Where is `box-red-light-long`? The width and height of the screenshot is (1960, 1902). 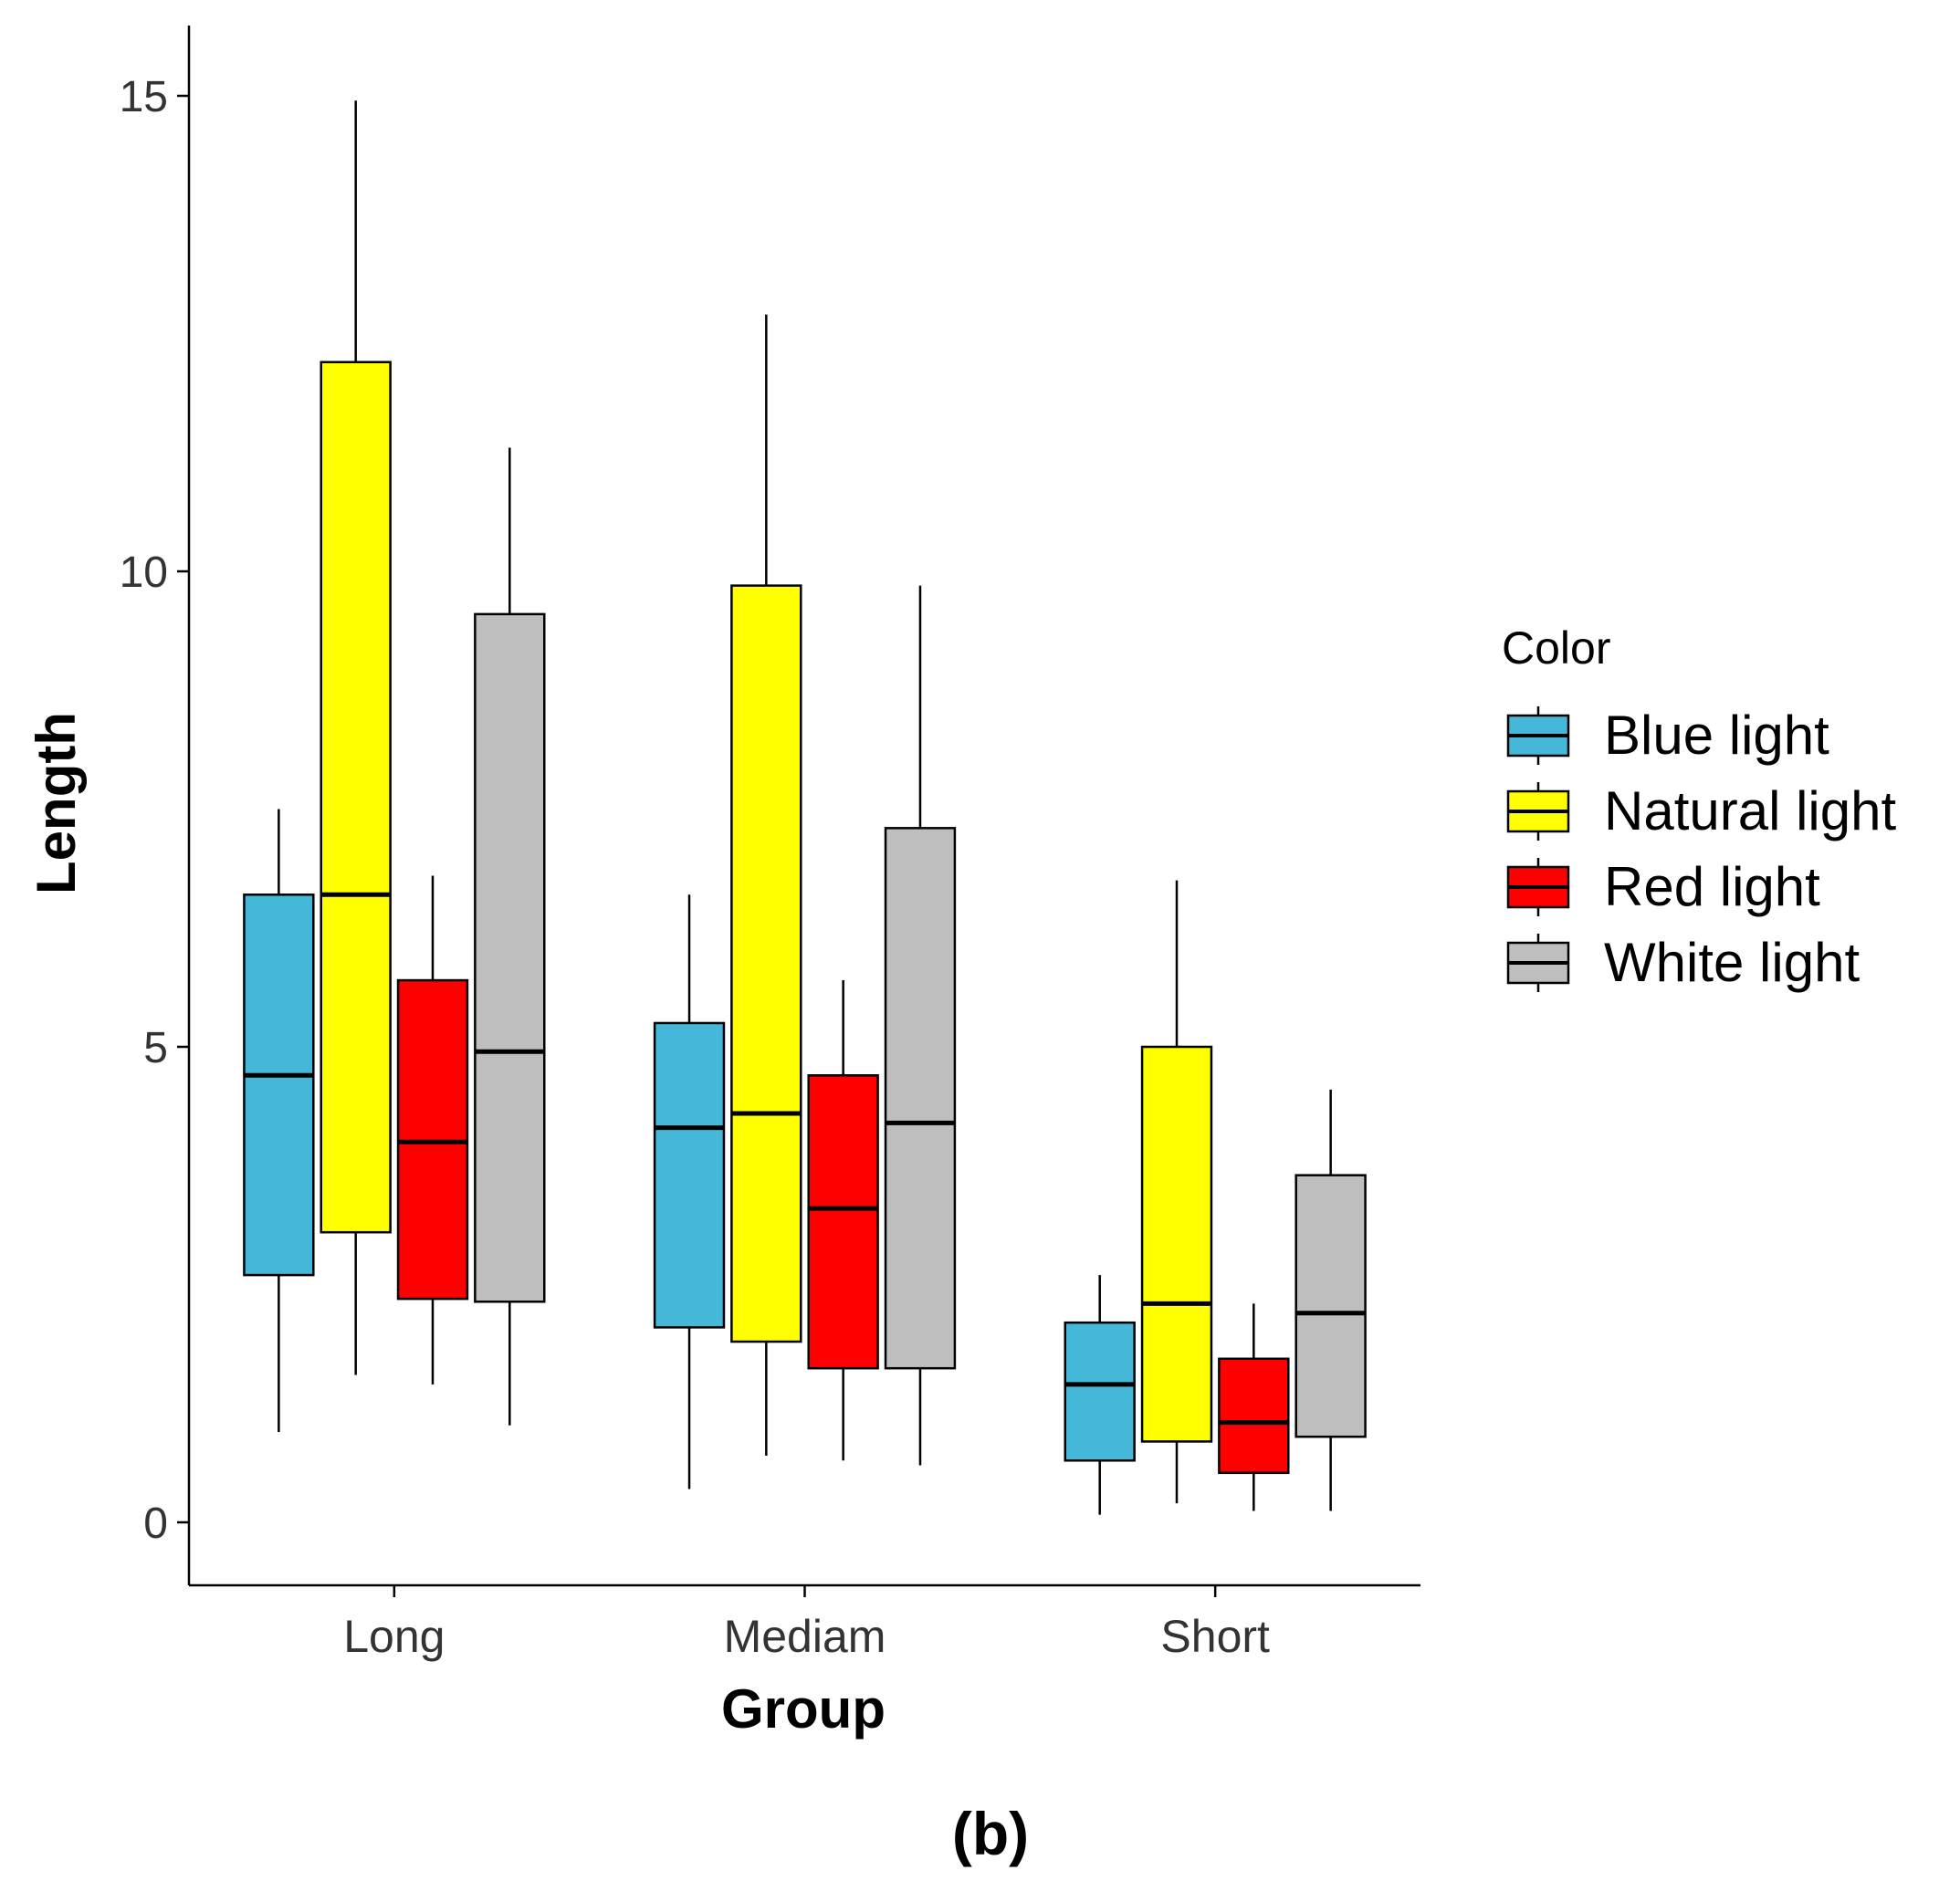 box-red-light-long is located at coordinates (432, 1130).